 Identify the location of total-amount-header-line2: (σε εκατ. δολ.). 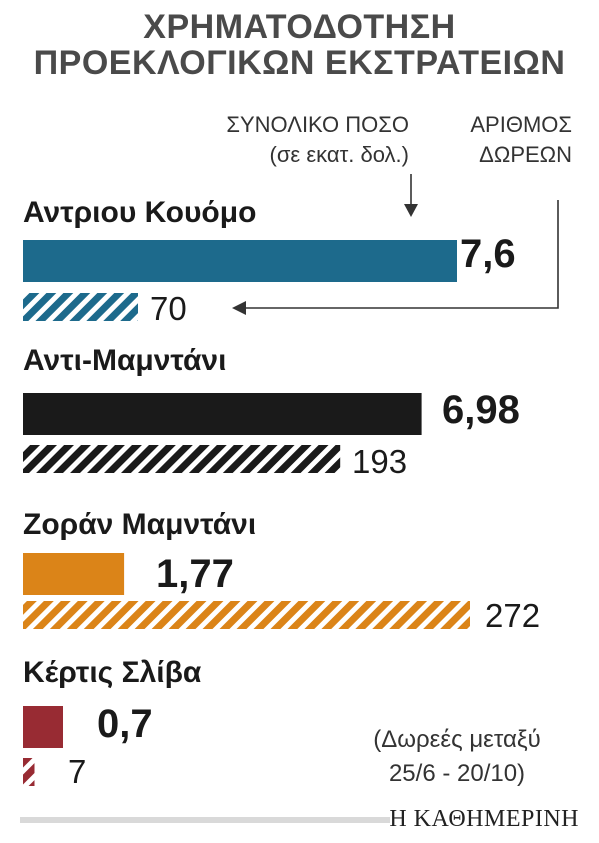
(339, 154).